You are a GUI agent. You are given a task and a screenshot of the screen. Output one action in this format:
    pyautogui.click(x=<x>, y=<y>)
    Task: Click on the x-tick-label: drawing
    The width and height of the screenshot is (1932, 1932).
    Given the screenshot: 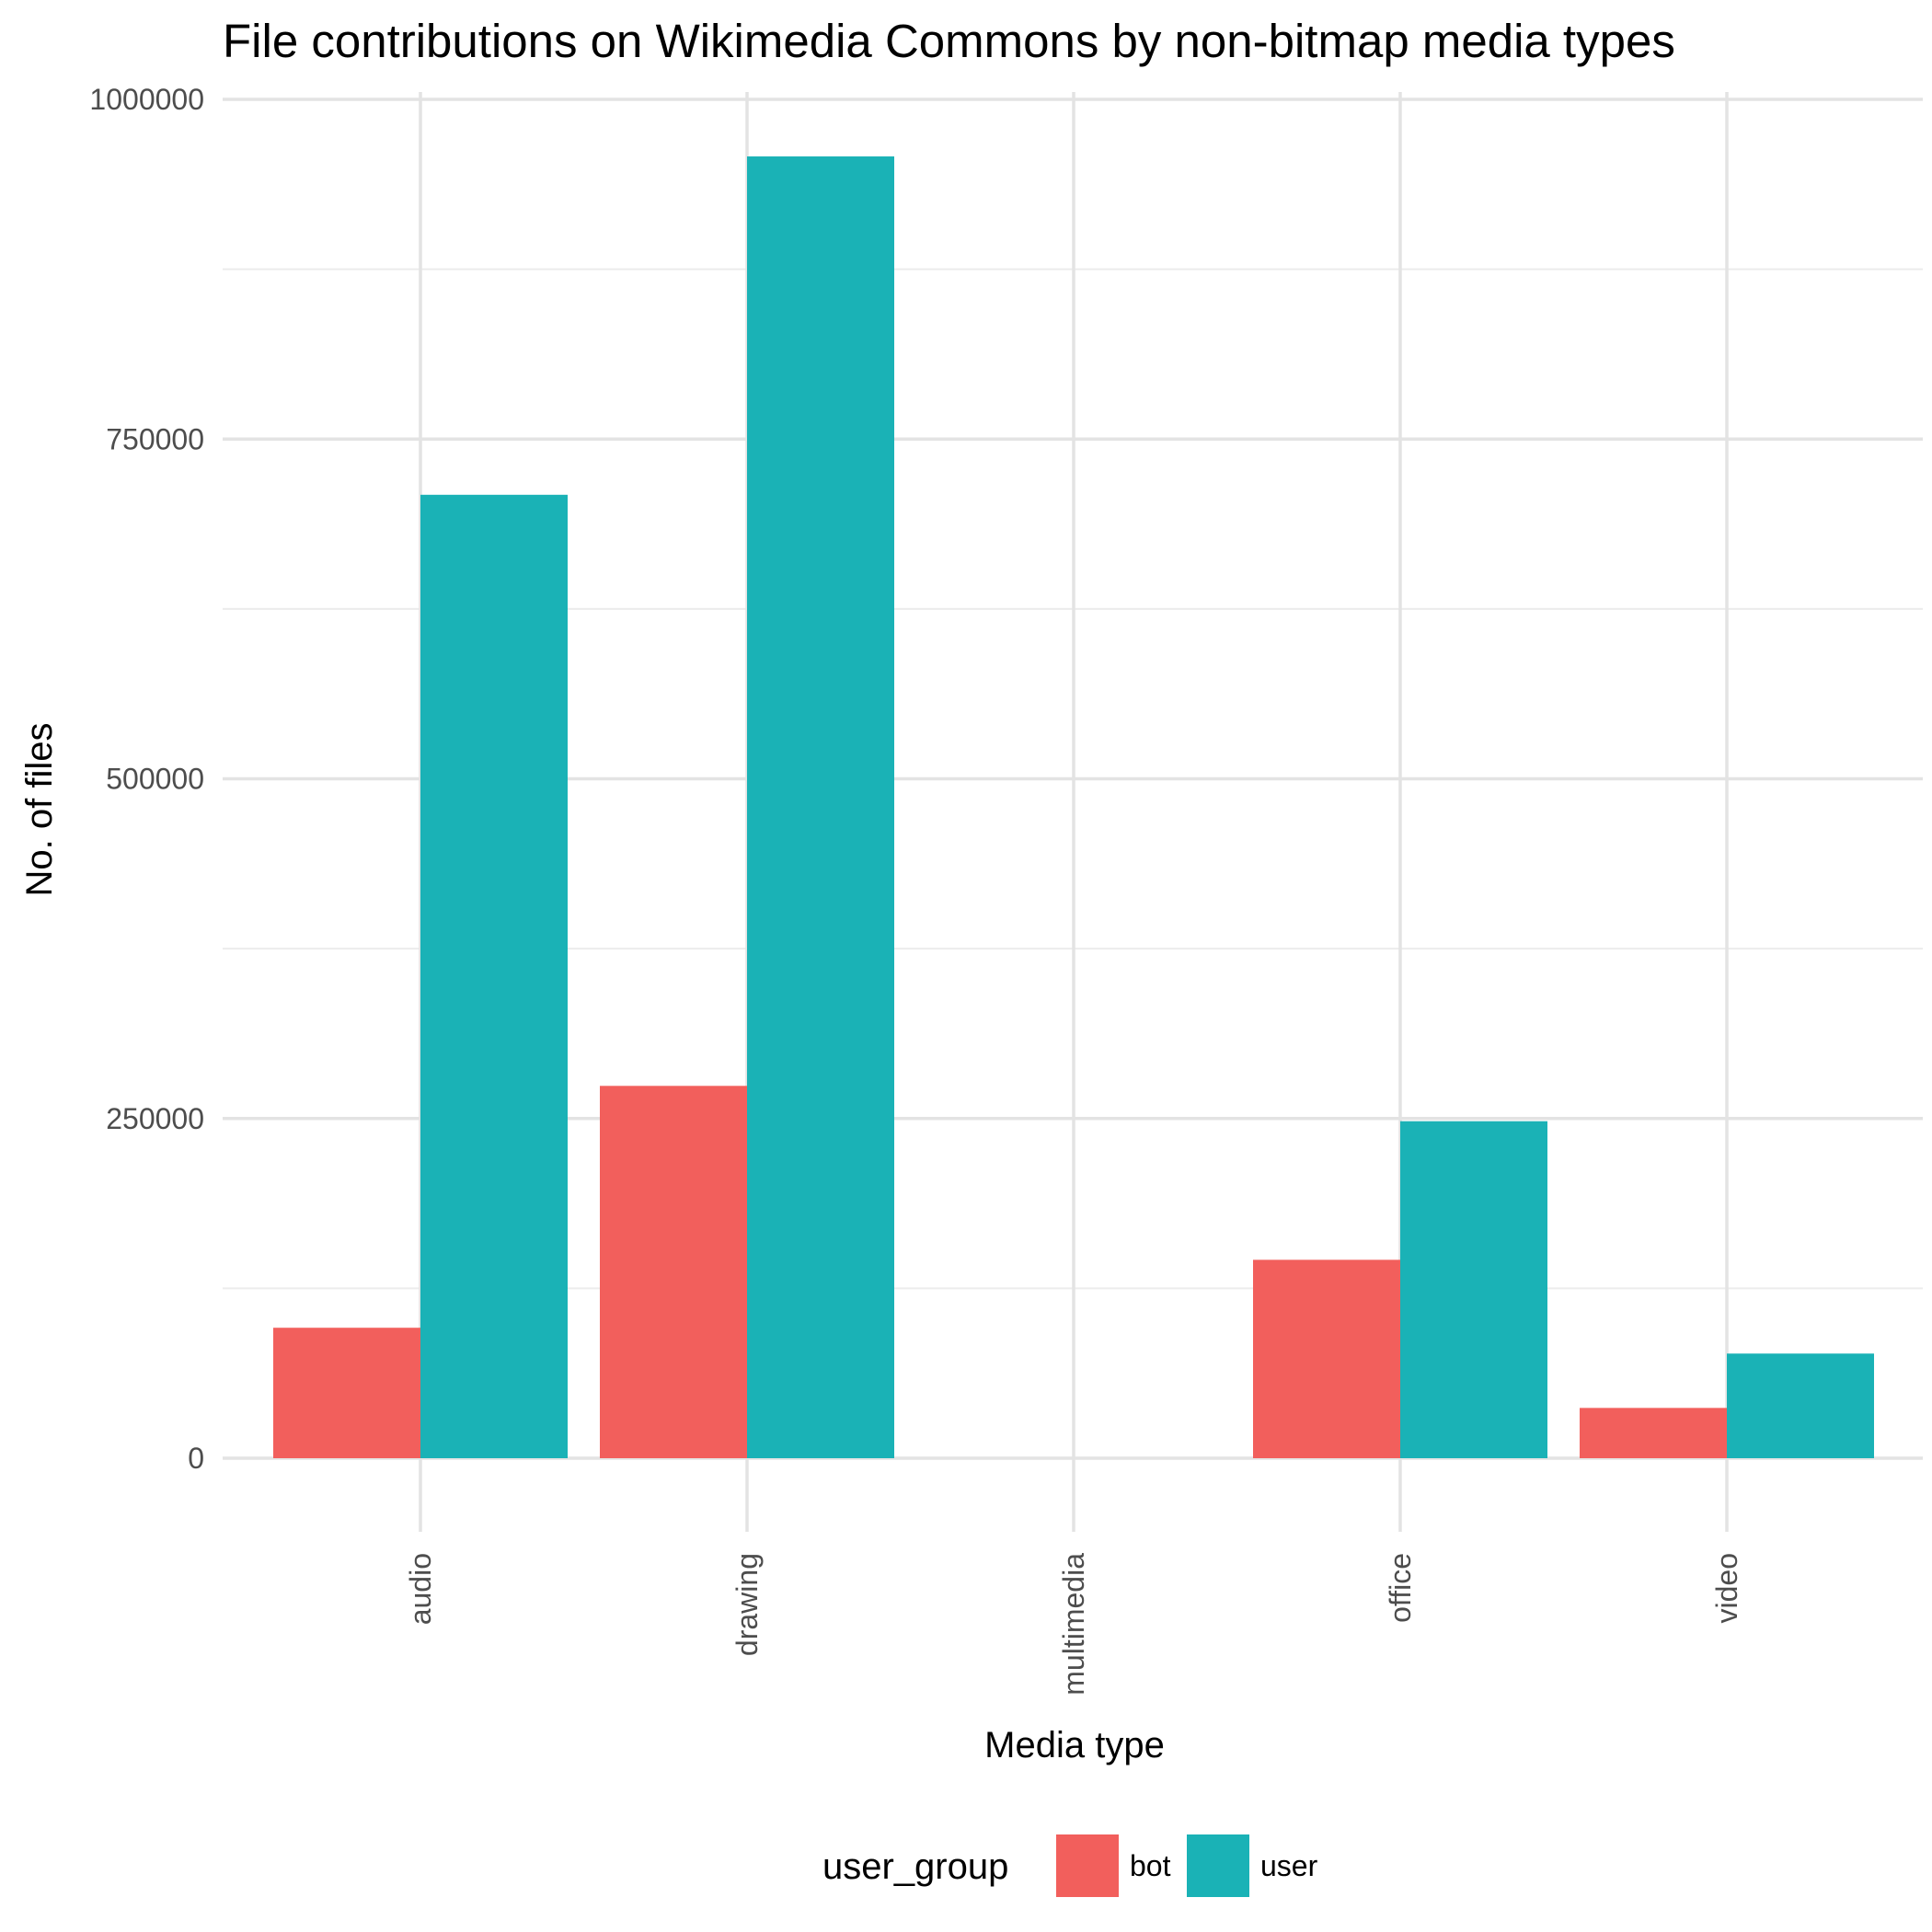 What is the action you would take?
    pyautogui.click(x=747, y=1604)
    